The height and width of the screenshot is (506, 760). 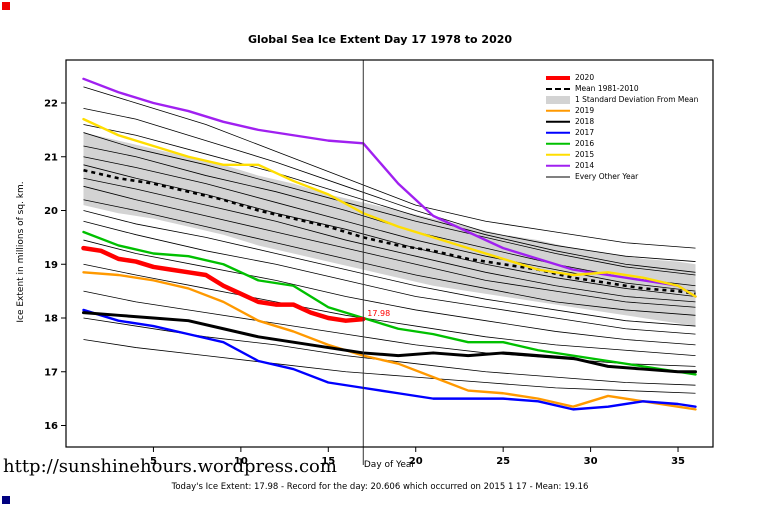 What do you see at coordinates (585, 143) in the screenshot?
I see `legend-label: 2016` at bounding box center [585, 143].